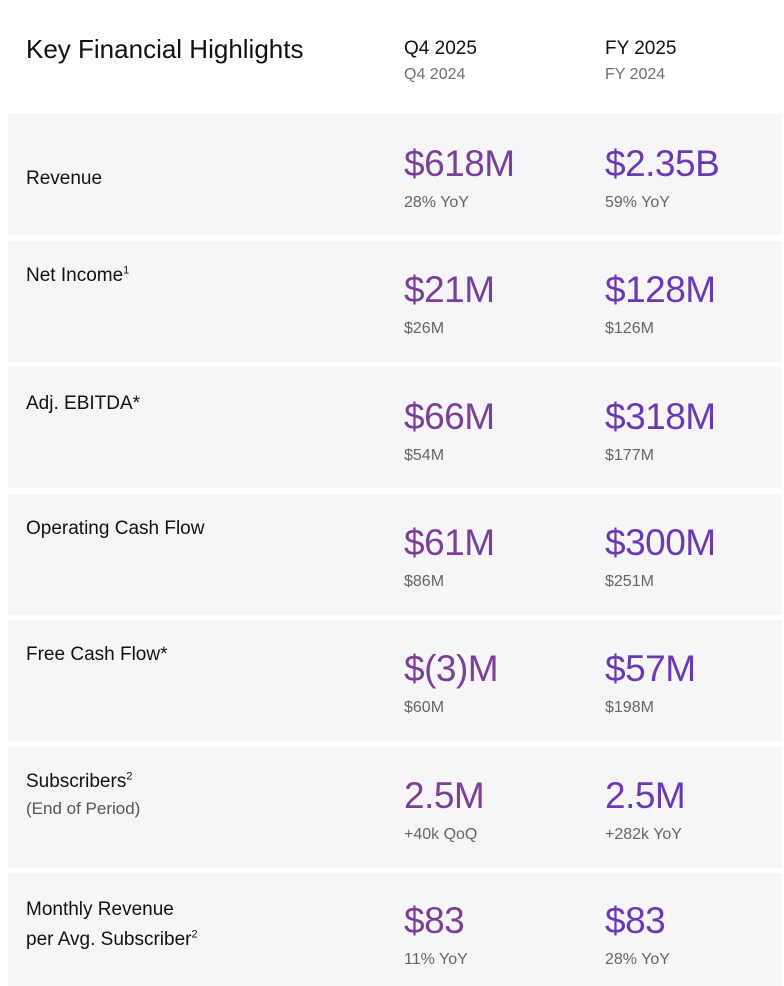  Describe the element at coordinates (637, 959) in the screenshot. I see `compare-fy: 28% YoY` at that location.